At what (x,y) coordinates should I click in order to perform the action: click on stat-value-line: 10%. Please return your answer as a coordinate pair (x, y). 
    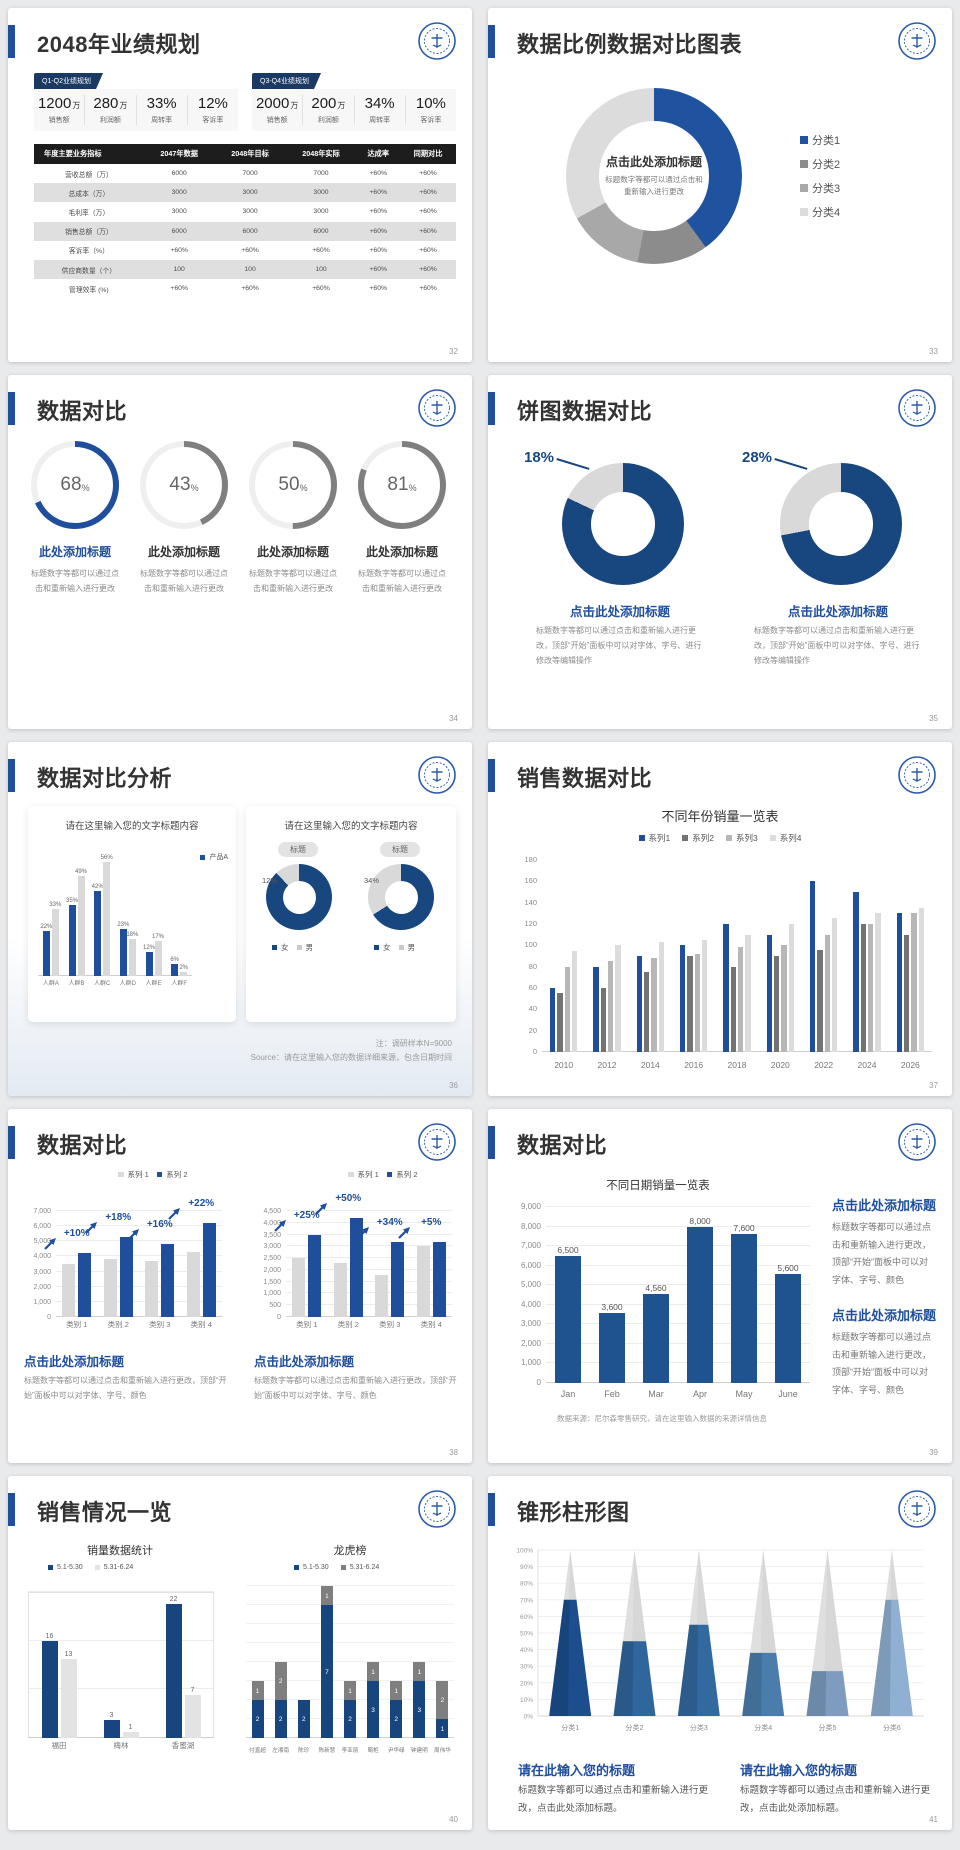
    Looking at the image, I should click on (431, 104).